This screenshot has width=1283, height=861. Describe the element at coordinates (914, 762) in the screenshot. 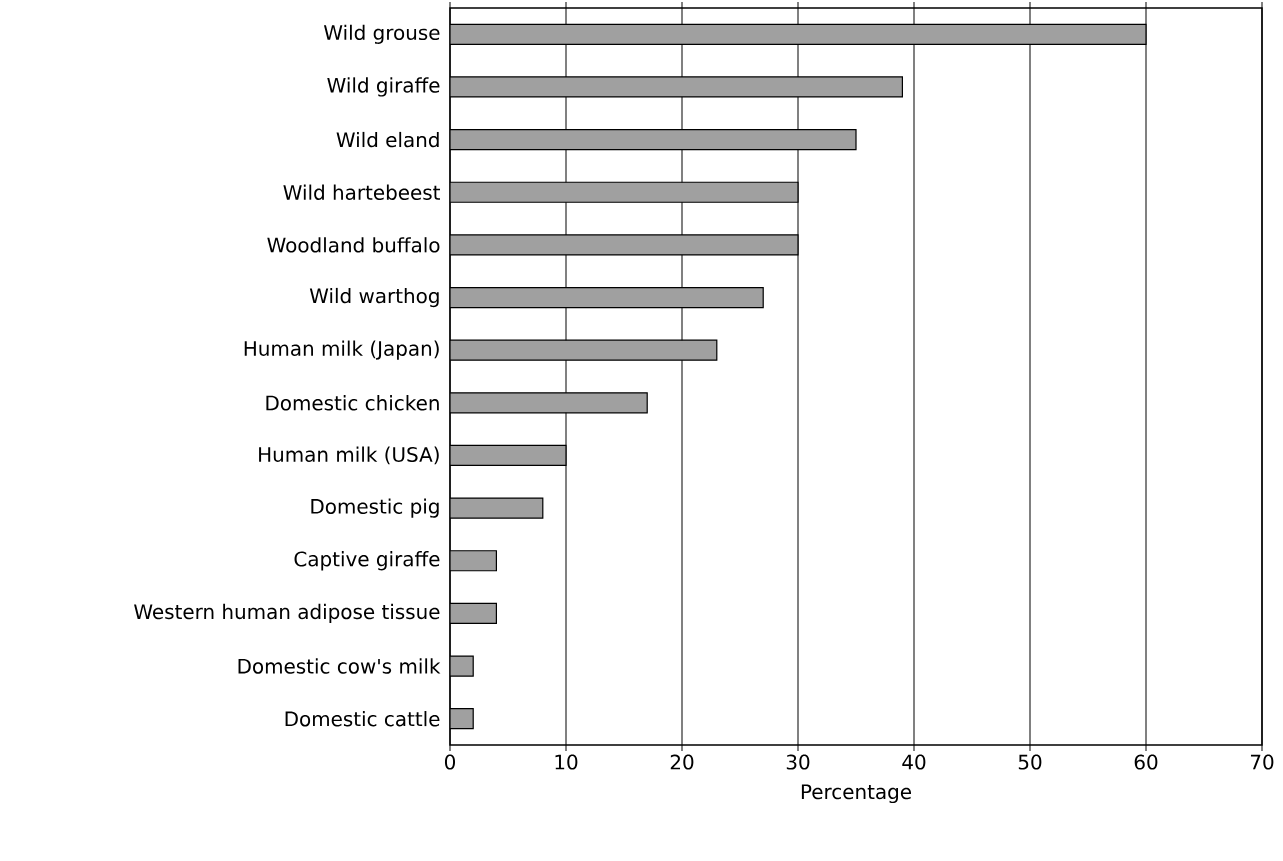

I see `x-tick-label: 40` at that location.